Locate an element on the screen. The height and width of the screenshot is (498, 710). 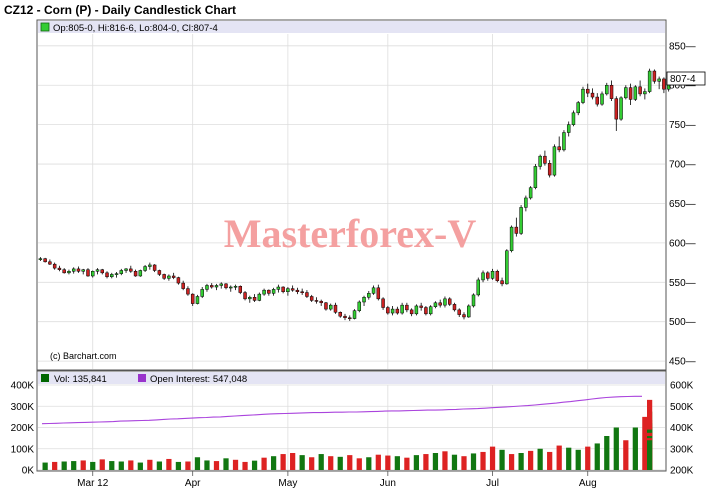
volume-left-tick-label: 0K is located at coordinates (28, 471).